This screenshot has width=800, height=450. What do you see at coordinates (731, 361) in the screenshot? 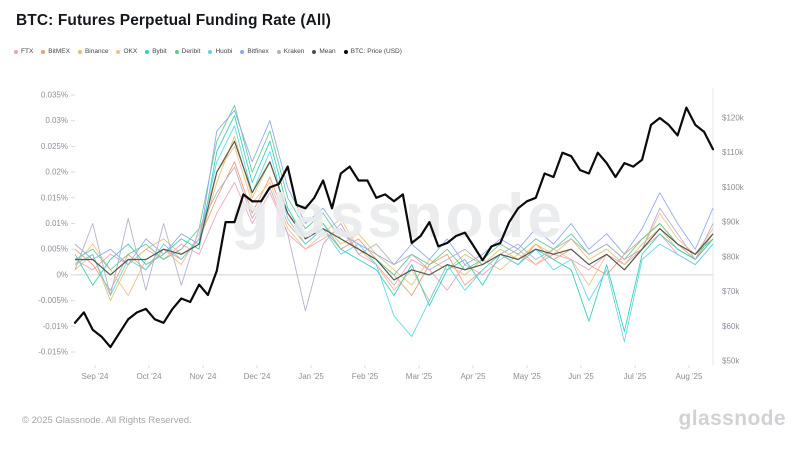
I see `right-axis-tick-label: $50k` at bounding box center [731, 361].